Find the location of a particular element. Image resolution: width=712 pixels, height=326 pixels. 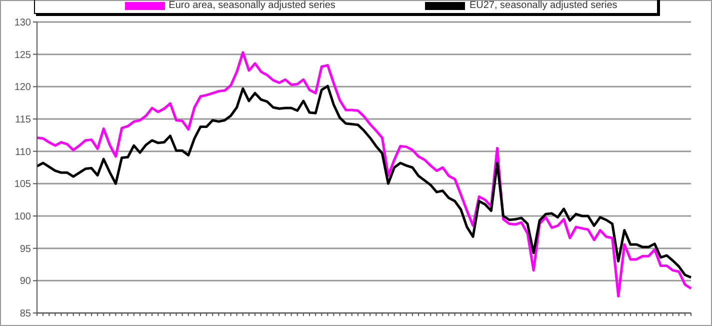

y-tick-label: 90 is located at coordinates (26, 282).